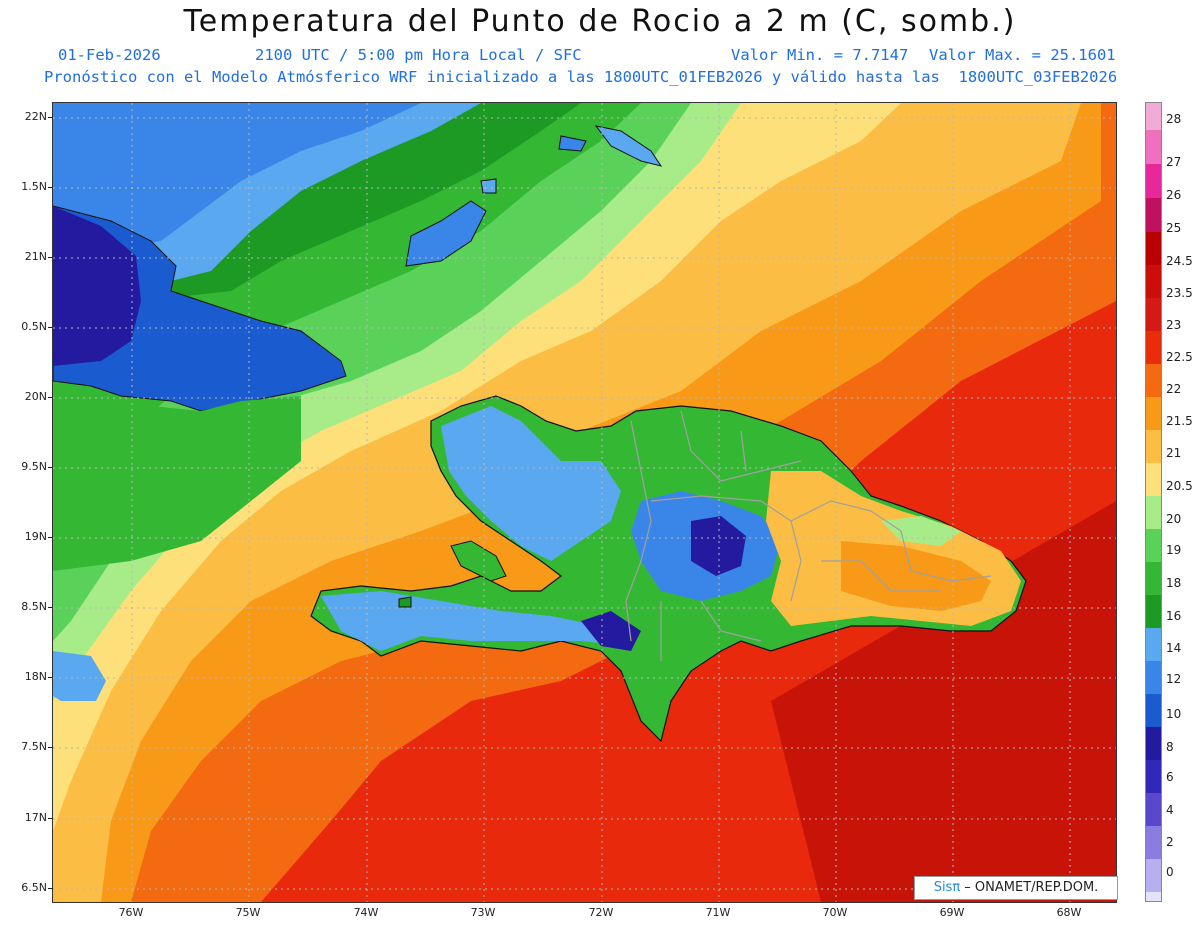  I want to click on legend-label: 10, so click(1174, 714).